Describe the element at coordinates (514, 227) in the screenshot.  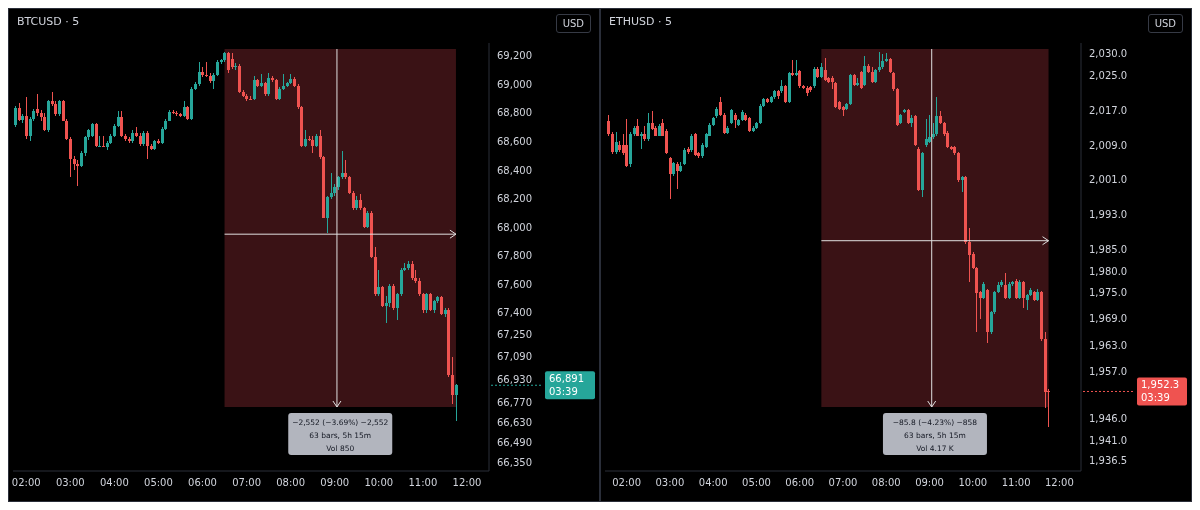
I see `y-tick-label: 68,000` at that location.